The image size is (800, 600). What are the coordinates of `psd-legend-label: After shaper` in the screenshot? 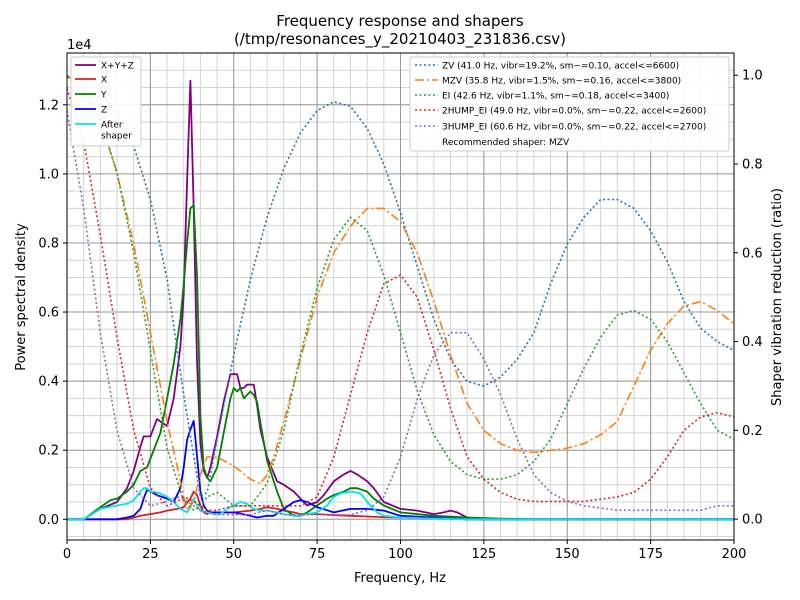 It's located at (116, 131).